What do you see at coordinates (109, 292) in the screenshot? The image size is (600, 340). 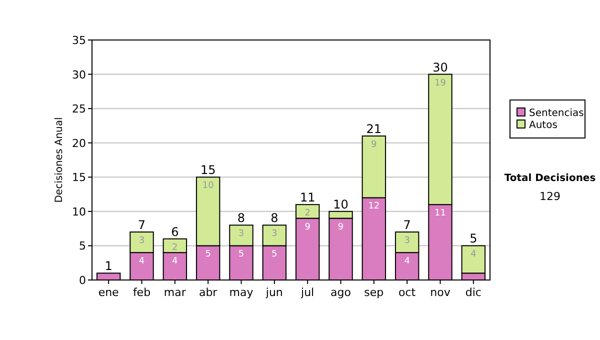 I see `x-tick-label: ene` at bounding box center [109, 292].